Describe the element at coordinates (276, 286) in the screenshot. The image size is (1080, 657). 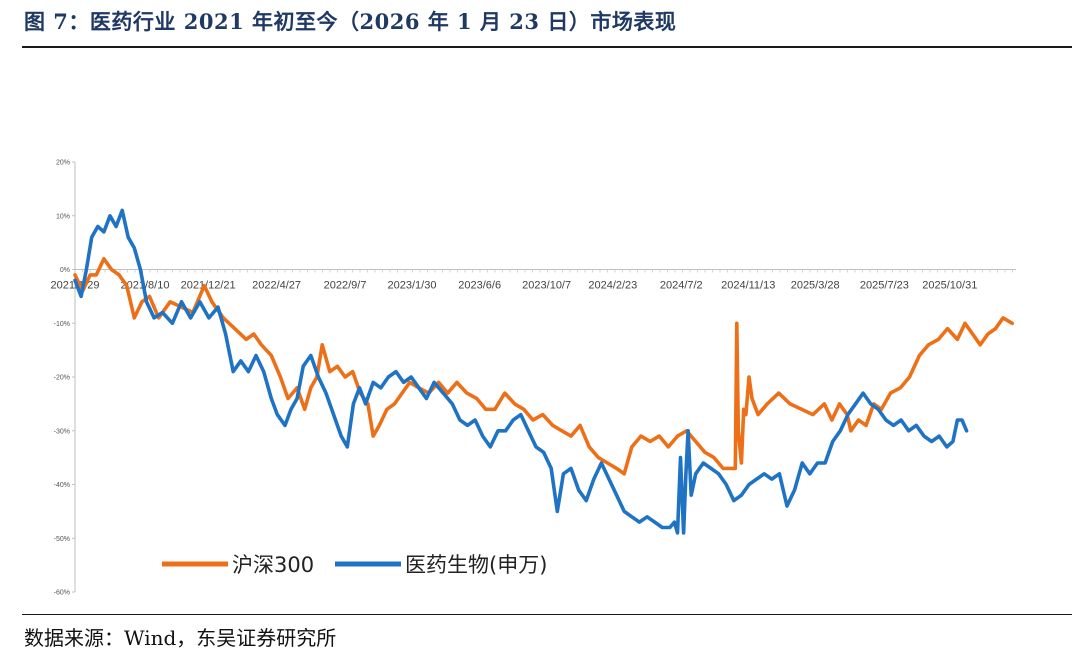
I see `x-tick-label: 2022/4/27` at that location.